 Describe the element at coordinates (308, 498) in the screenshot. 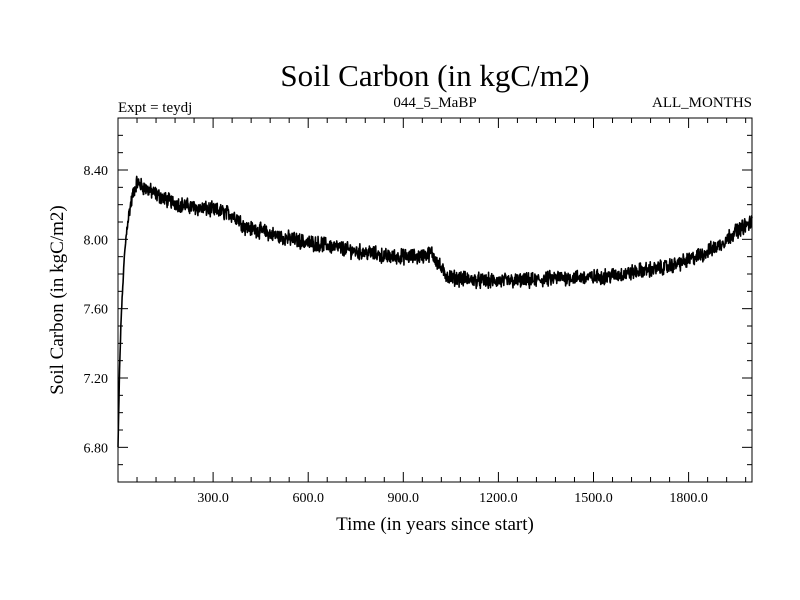

I see `x-tick-label: 600.0` at that location.